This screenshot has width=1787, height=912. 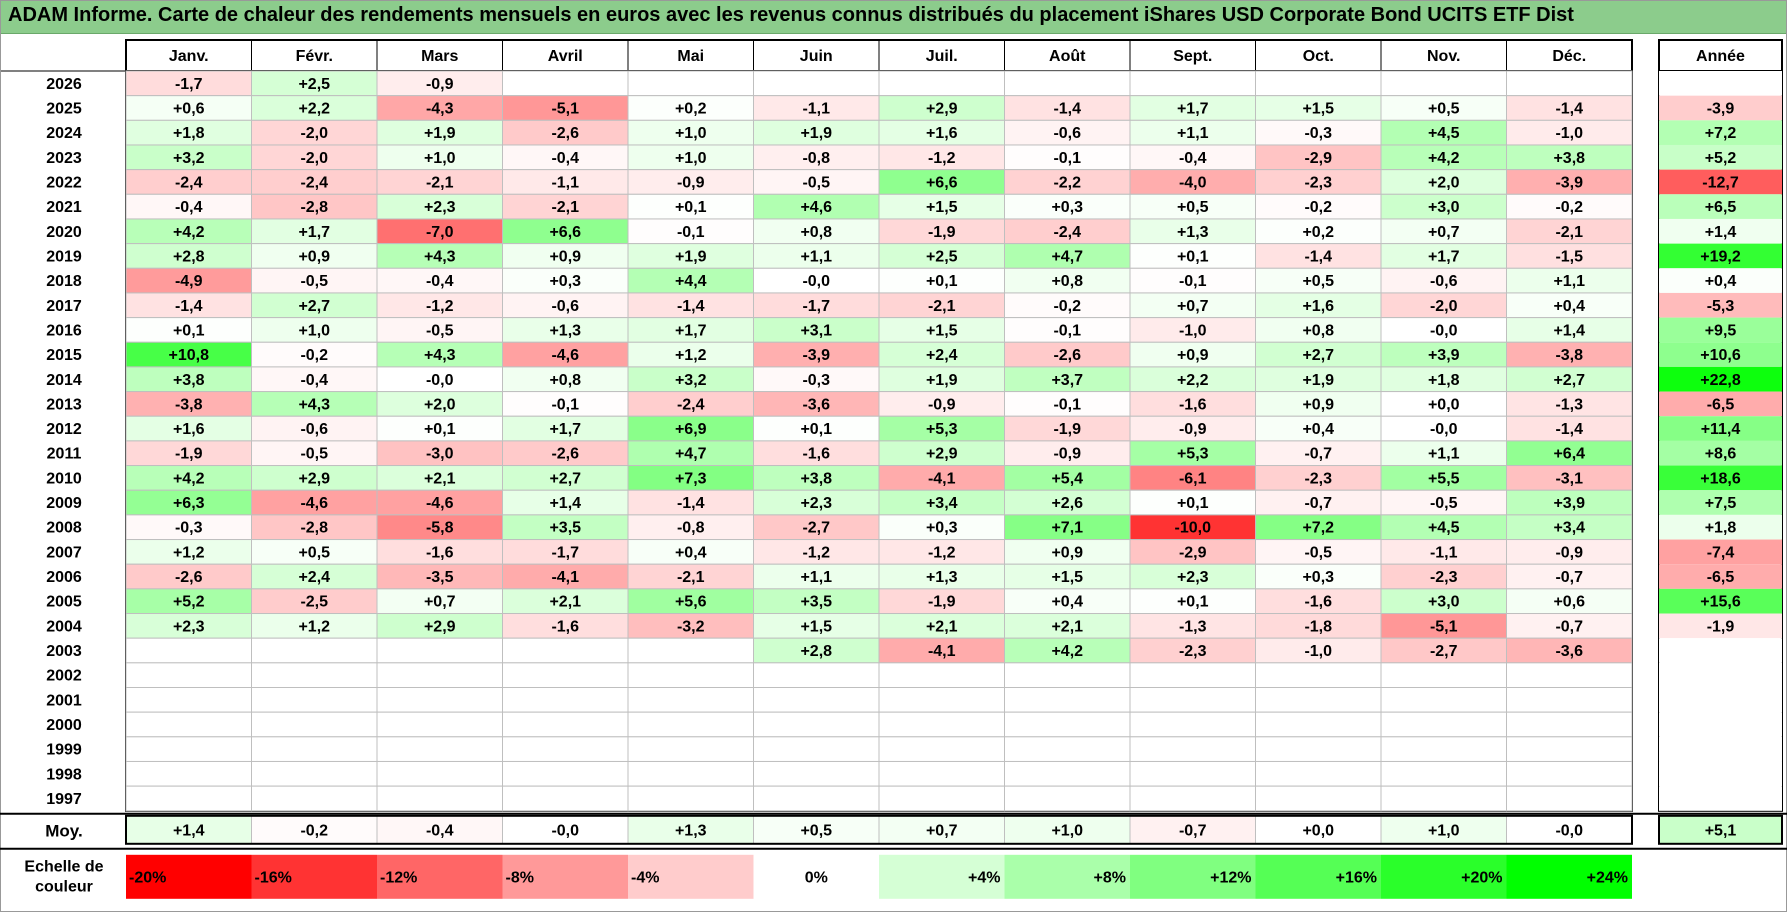 What do you see at coordinates (1193, 478) in the screenshot?
I see `cell-value-label: -6,1` at bounding box center [1193, 478].